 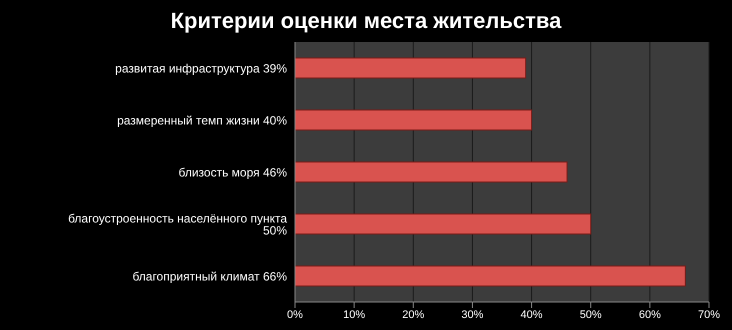 I want to click on chart-title: Критерии оценки места жительства, so click(x=366, y=21).